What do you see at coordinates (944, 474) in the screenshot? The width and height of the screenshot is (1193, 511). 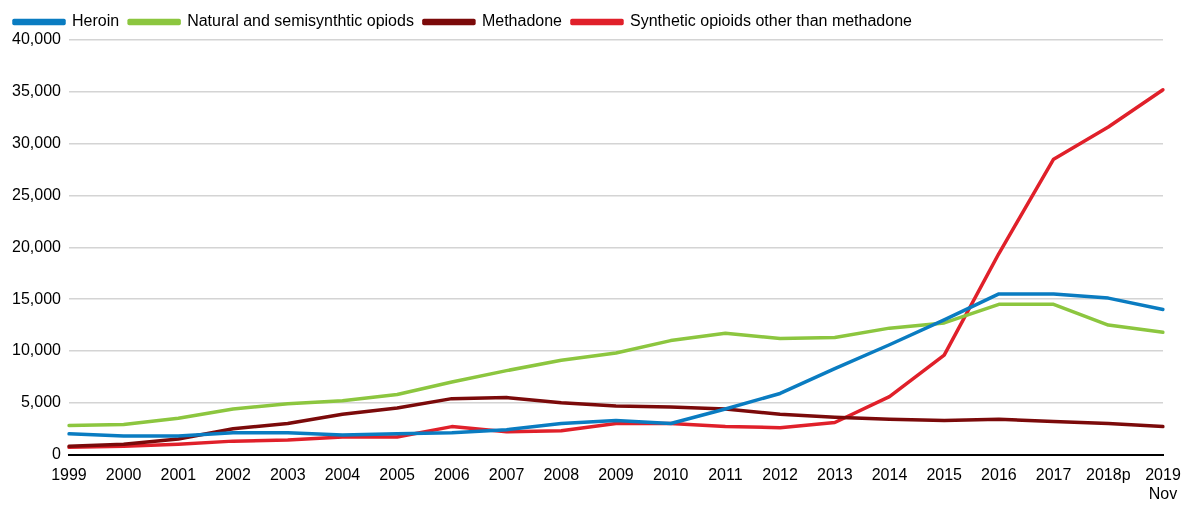 I see `x-tick-label: 2015` at bounding box center [944, 474].